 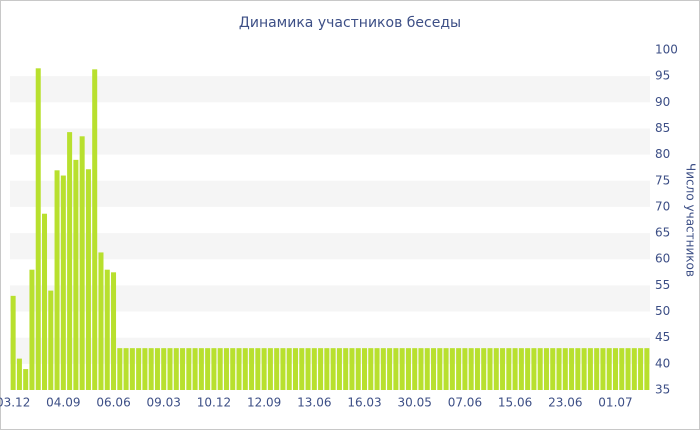 I want to click on x-tick-label: 01.07, so click(x=615, y=403).